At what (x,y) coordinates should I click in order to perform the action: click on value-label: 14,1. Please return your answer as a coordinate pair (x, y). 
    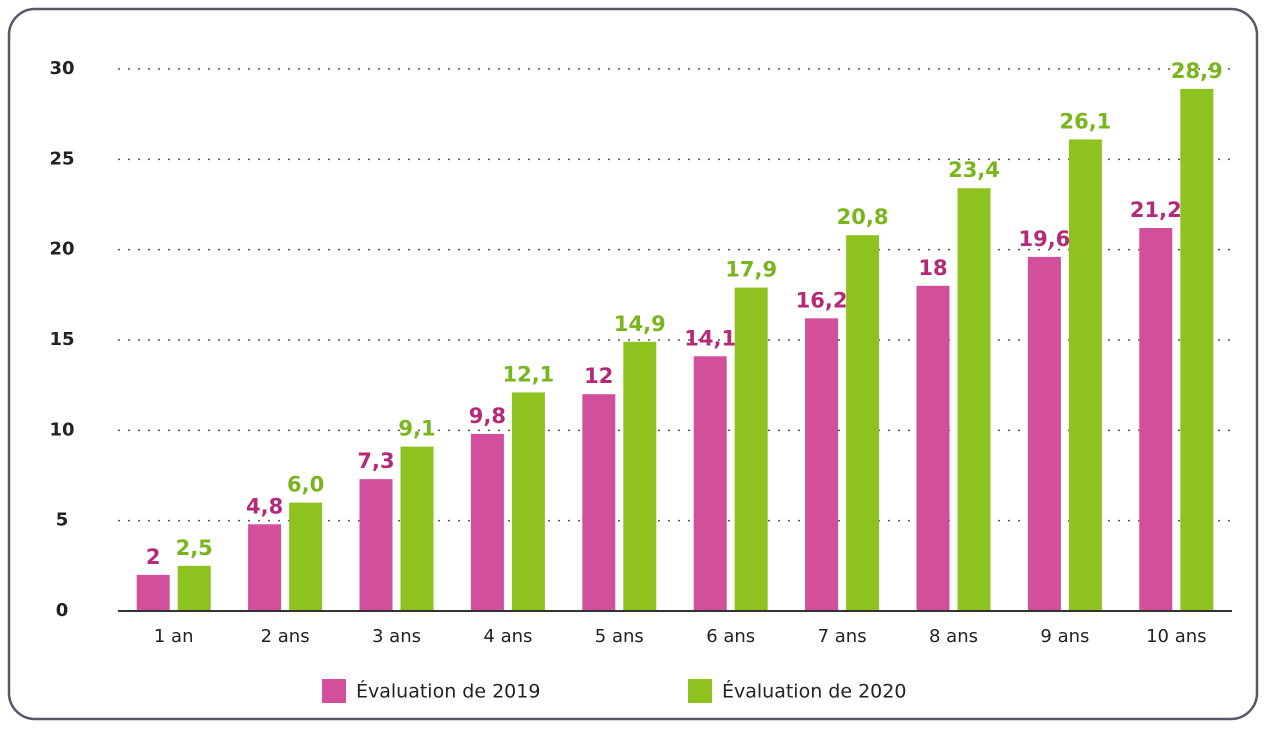
    Looking at the image, I should click on (710, 338).